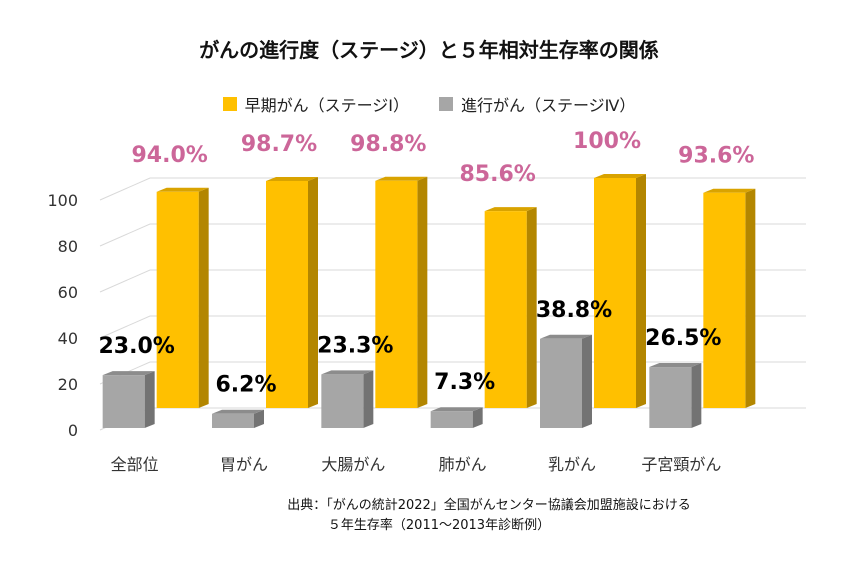 The height and width of the screenshot is (565, 858). What do you see at coordinates (587, 381) in the screenshot?
I see `bar-advanced-4-side` at bounding box center [587, 381].